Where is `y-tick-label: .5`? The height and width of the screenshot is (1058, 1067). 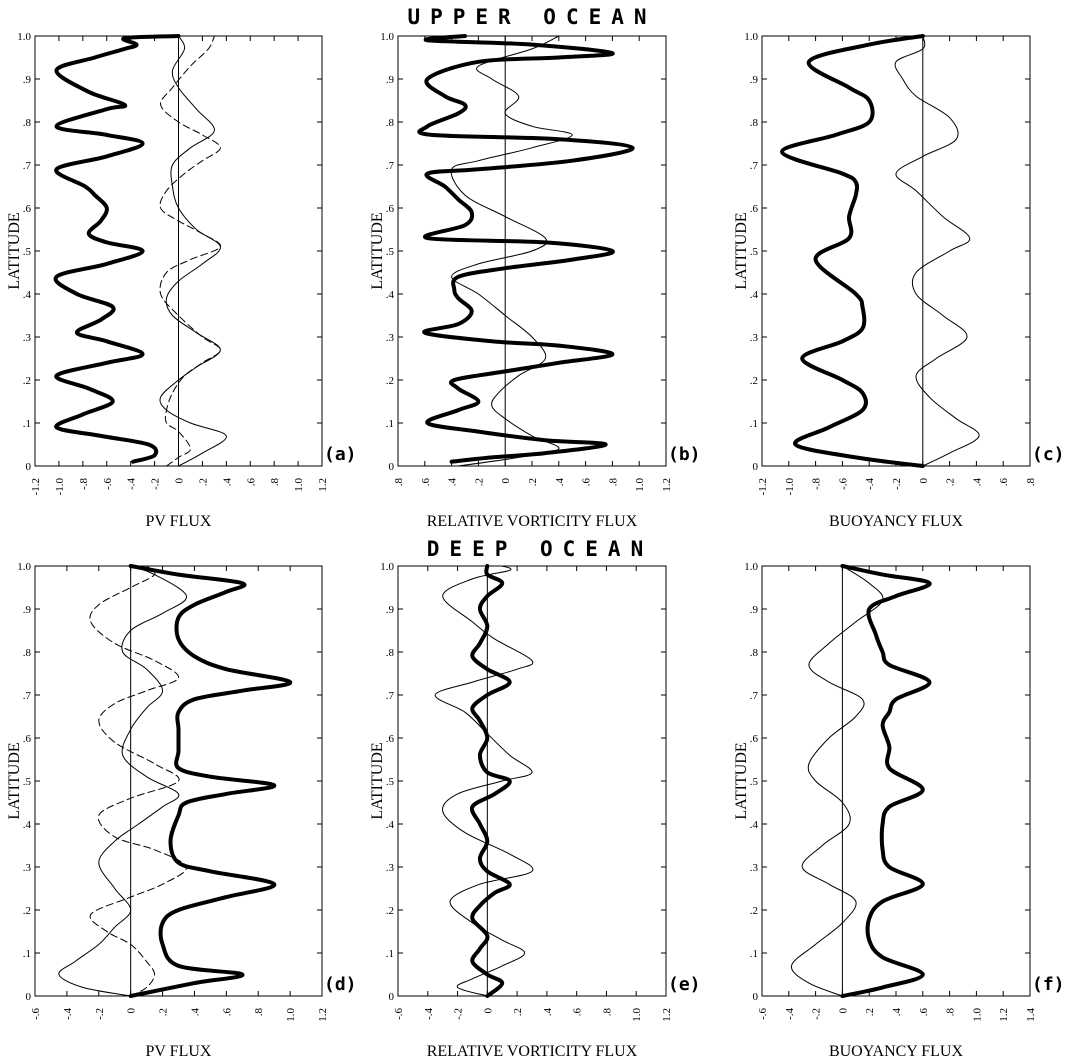
y-tick-label: .5 is located at coordinates (390, 782).